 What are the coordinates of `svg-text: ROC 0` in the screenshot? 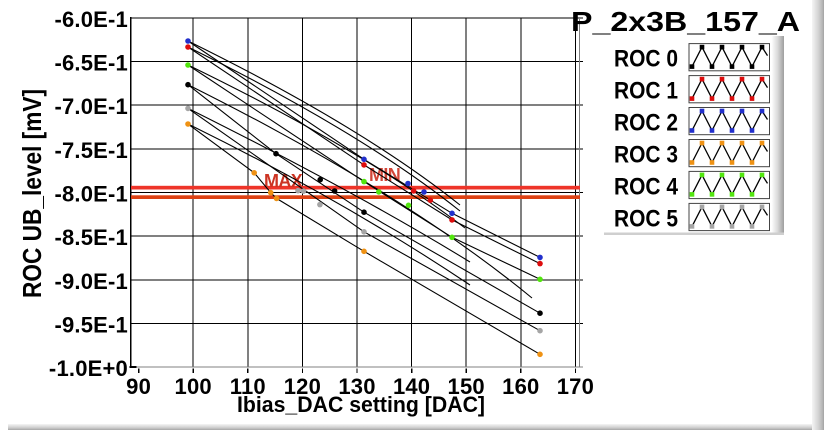 It's located at (646, 59).